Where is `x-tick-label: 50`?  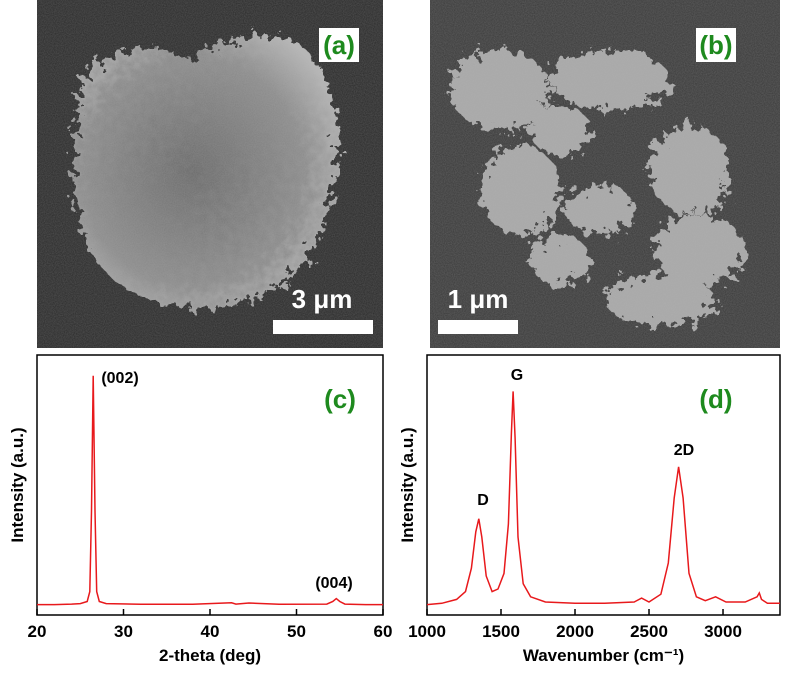
x-tick-label: 50 is located at coordinates (296, 631).